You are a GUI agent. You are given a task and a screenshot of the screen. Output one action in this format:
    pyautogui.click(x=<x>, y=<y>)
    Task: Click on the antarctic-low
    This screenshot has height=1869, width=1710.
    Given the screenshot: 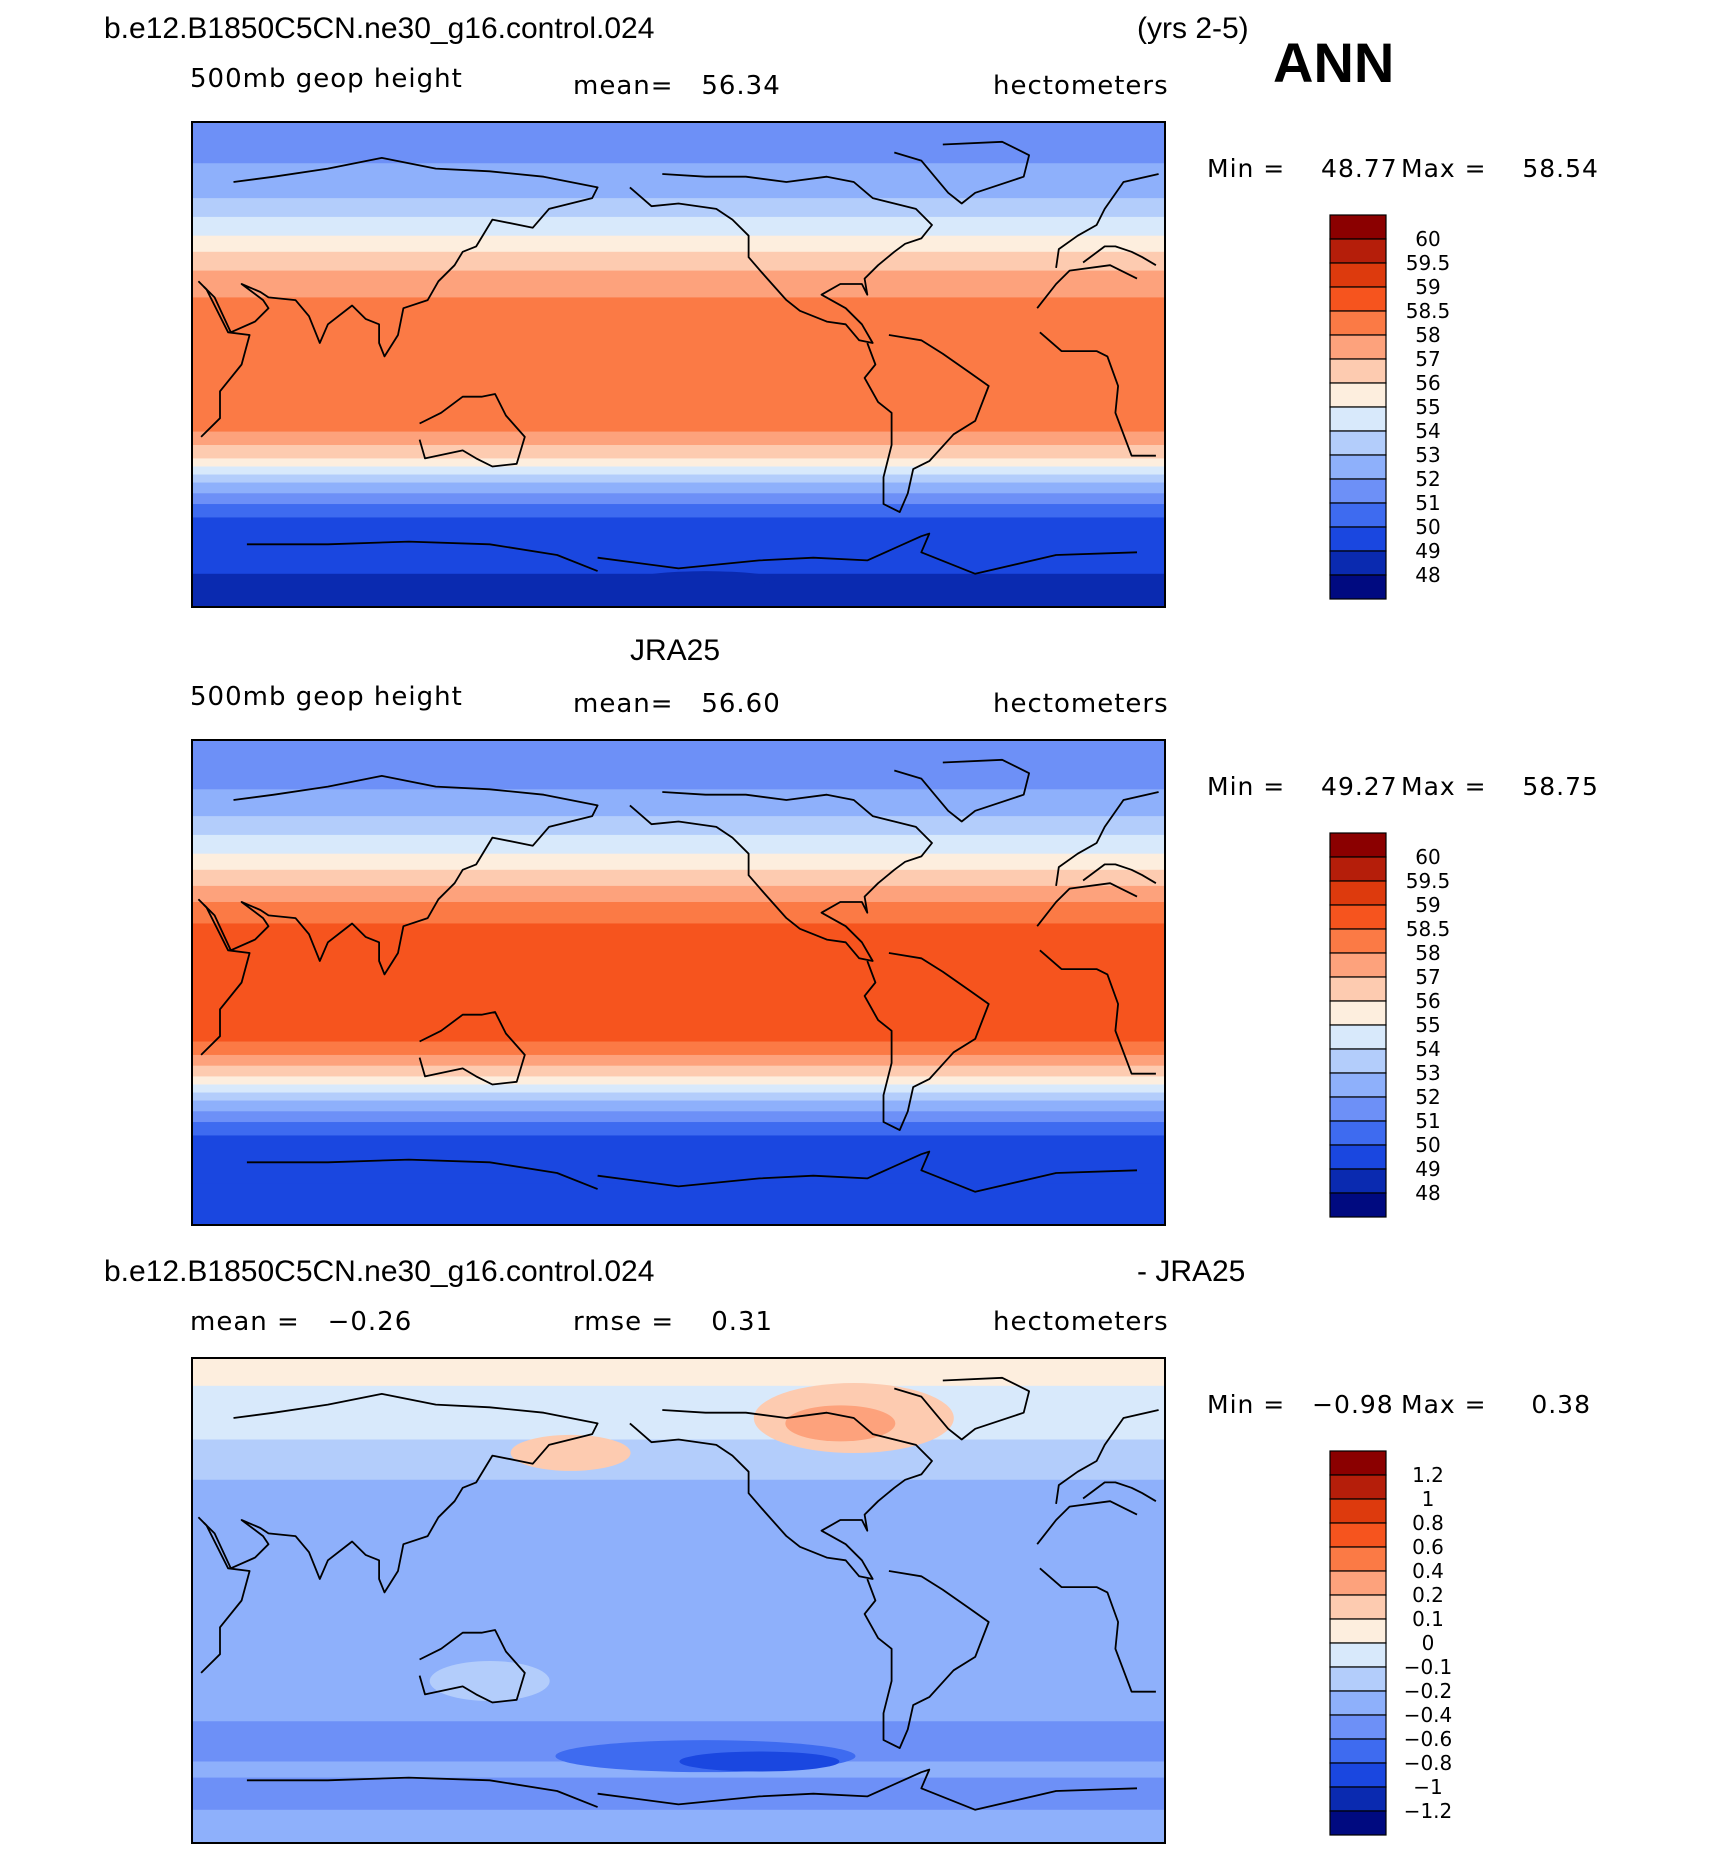 What is the action you would take?
    pyautogui.click(x=705, y=579)
    